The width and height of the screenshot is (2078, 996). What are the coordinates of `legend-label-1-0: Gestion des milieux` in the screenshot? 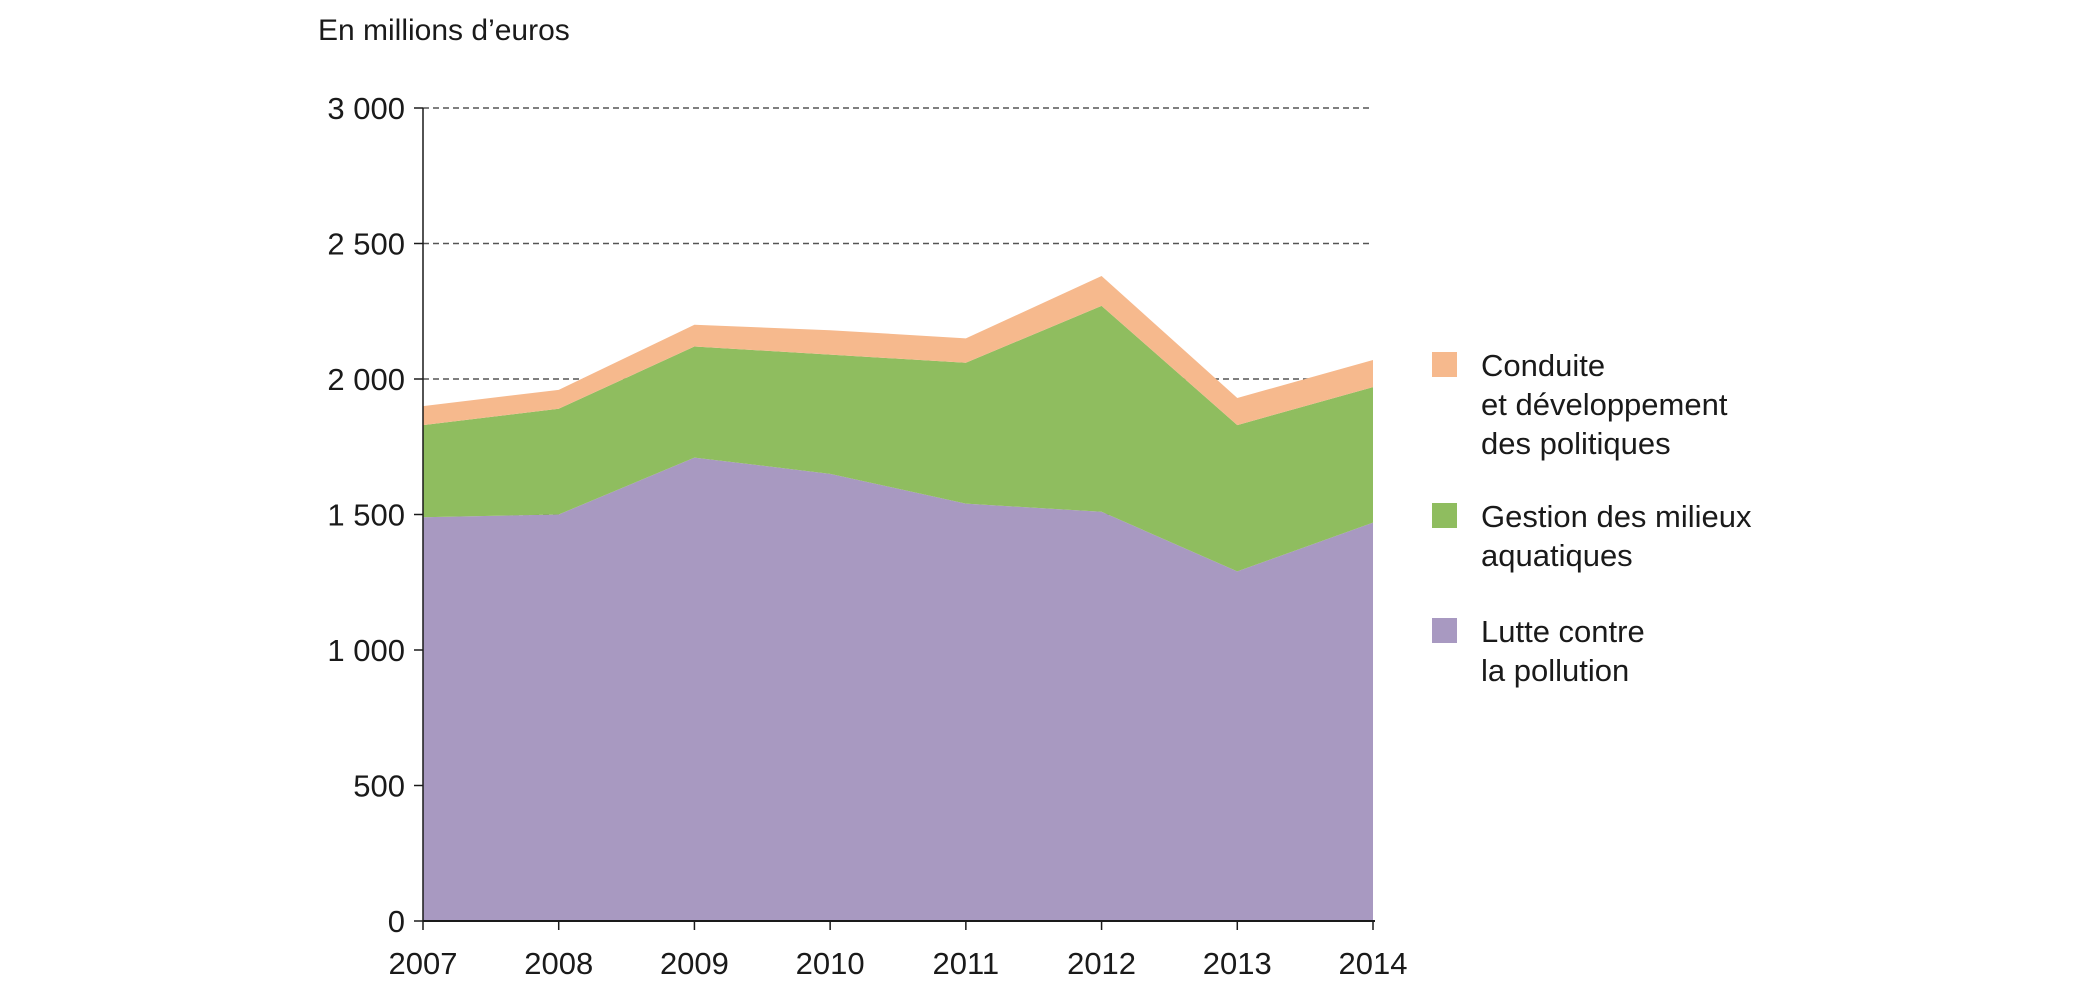 It's located at (1616, 516).